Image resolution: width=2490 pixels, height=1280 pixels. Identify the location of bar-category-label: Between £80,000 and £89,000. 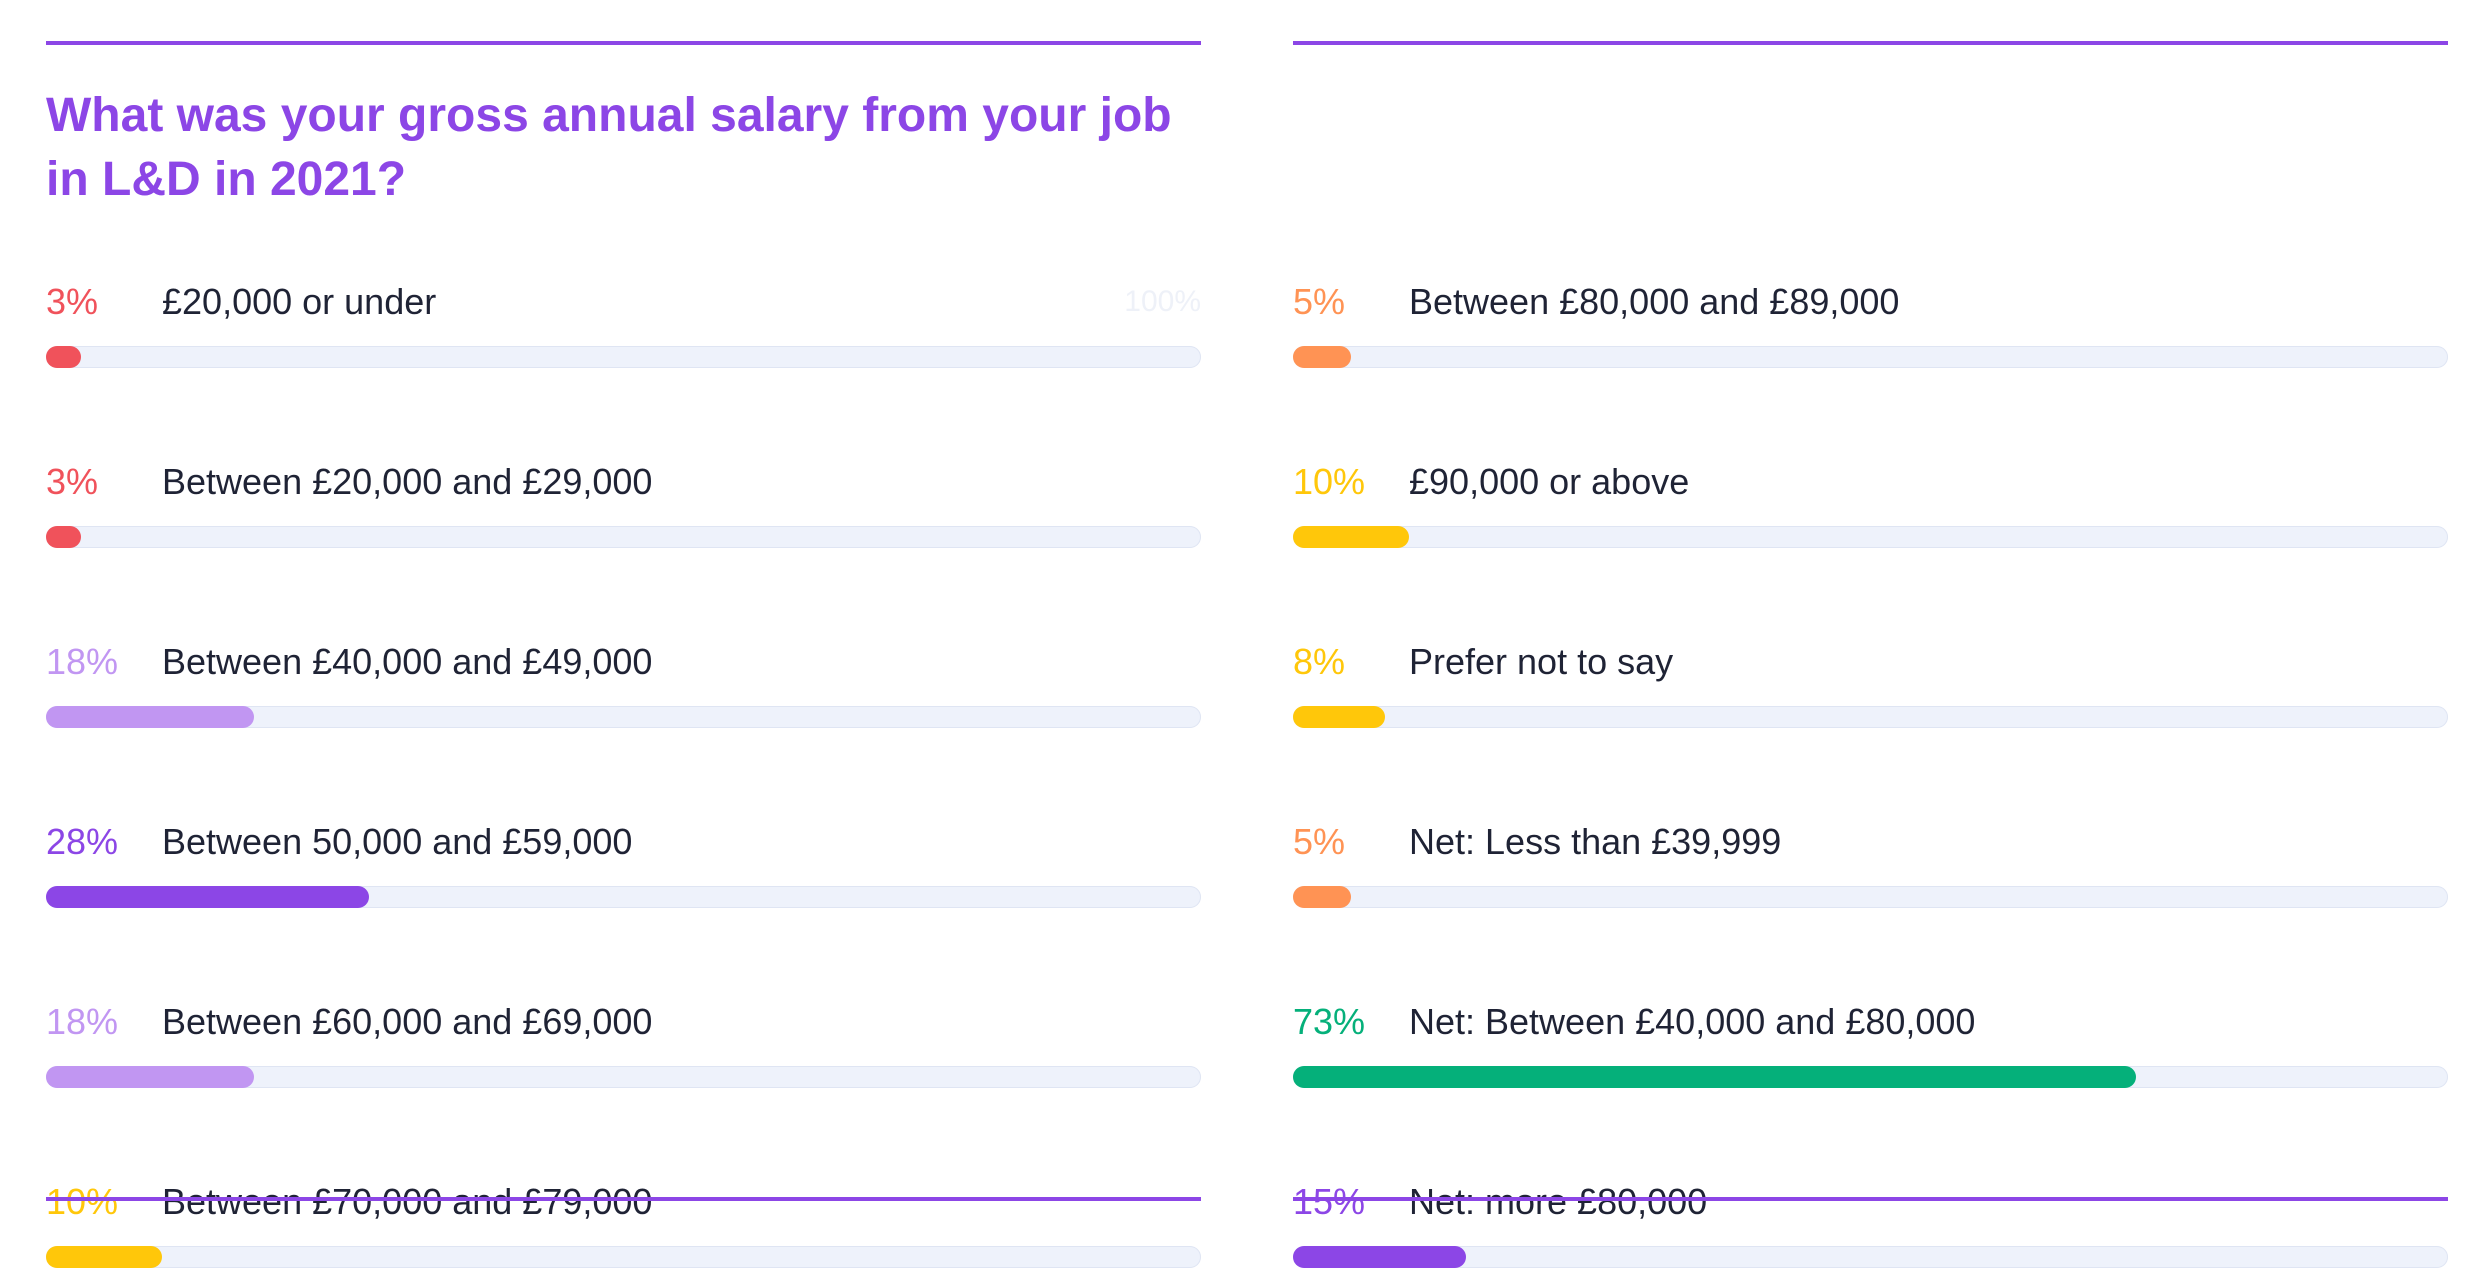
(1654, 301).